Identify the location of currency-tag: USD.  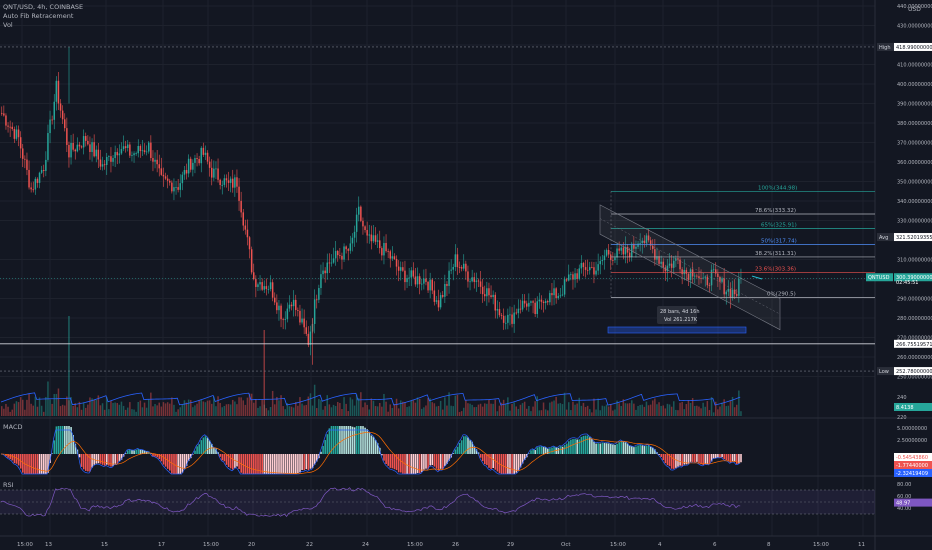
(914, 9).